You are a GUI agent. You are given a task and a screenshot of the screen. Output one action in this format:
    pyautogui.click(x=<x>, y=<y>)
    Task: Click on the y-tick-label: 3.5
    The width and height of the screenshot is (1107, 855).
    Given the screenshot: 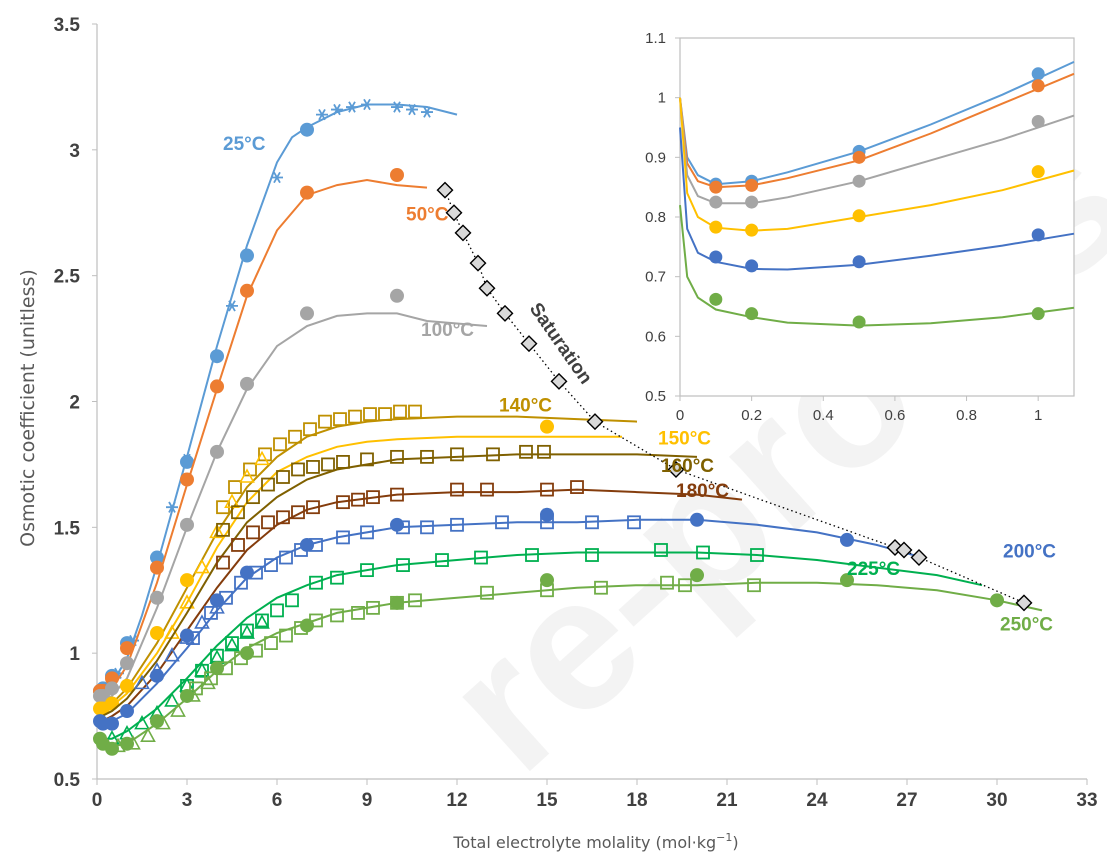 What is the action you would take?
    pyautogui.click(x=67, y=25)
    